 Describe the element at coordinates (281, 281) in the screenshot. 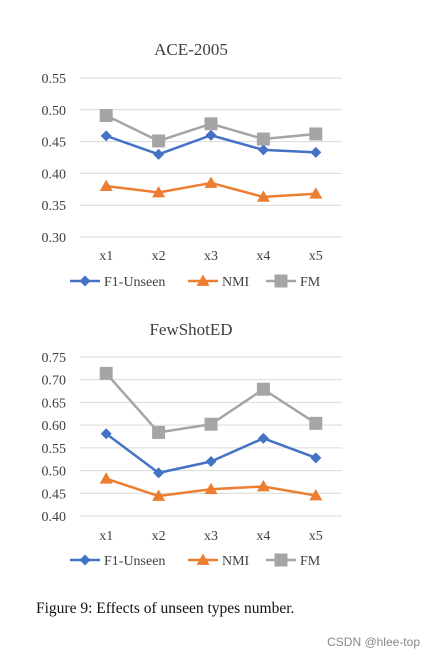

I see `ace-2005-legend-fm-swatch-marker` at that location.